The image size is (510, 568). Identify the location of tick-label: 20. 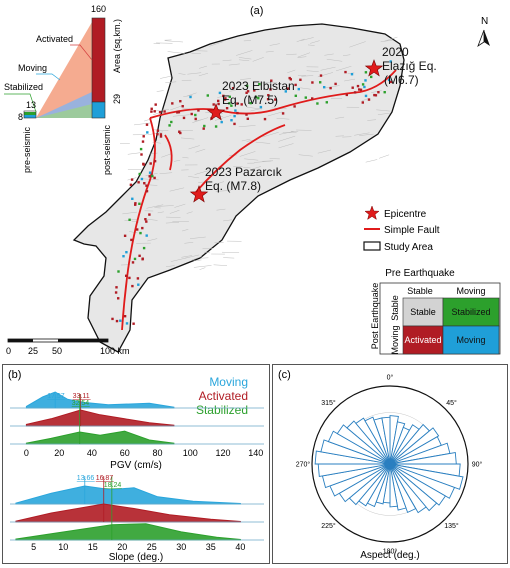
(122, 547).